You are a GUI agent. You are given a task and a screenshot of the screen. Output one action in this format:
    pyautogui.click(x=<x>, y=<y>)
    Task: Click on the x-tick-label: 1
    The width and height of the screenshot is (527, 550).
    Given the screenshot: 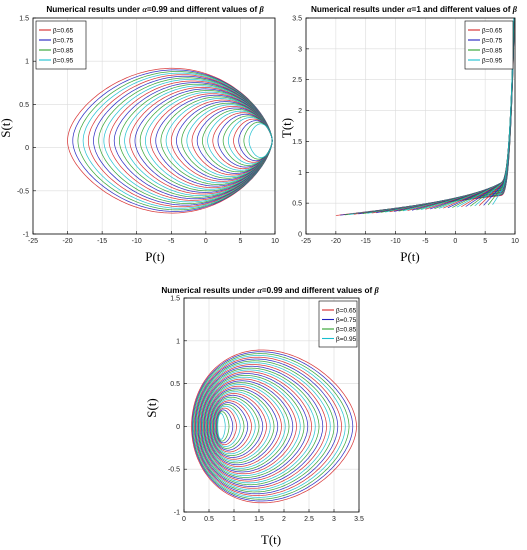 What is the action you would take?
    pyautogui.click(x=234, y=519)
    